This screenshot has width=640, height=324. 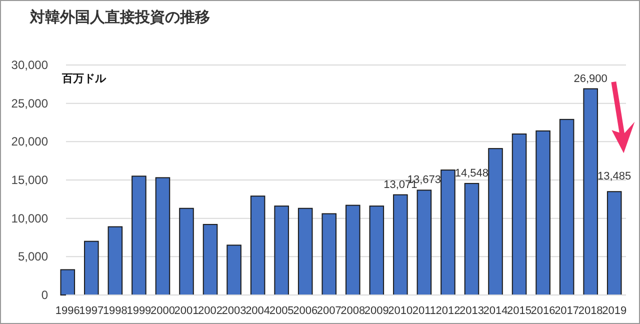 What do you see at coordinates (29, 218) in the screenshot?
I see `y-tick-label: 10,000` at bounding box center [29, 218].